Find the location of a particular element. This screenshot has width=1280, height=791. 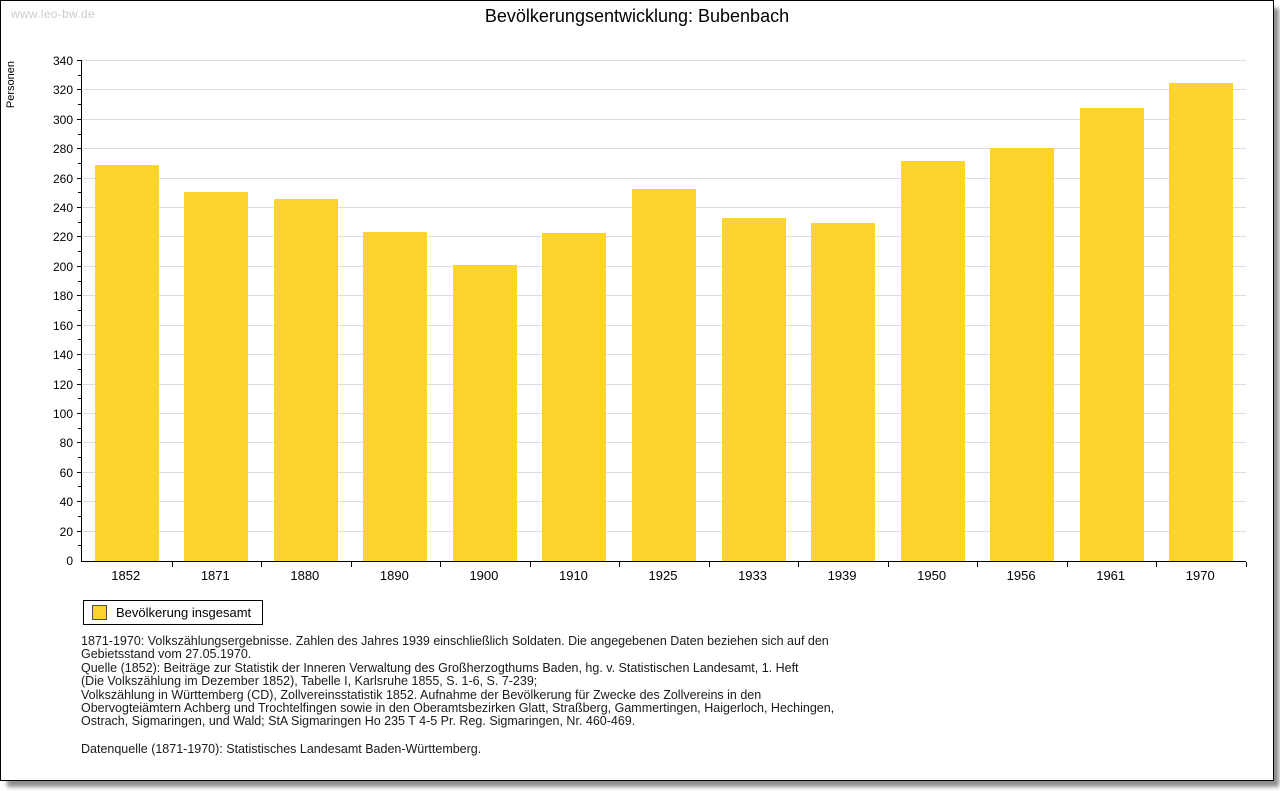

y-tick-label: 40 is located at coordinates (66, 502).